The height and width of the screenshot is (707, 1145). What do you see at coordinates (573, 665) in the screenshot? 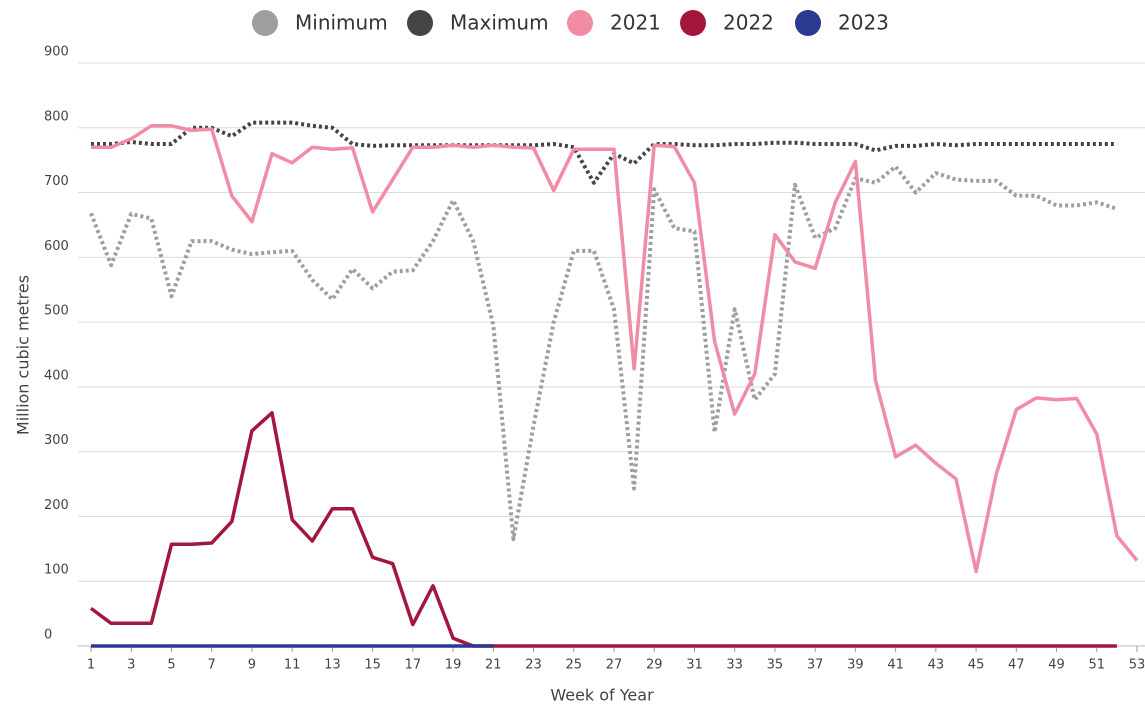
I see `x-tick-label: 25` at bounding box center [573, 665].